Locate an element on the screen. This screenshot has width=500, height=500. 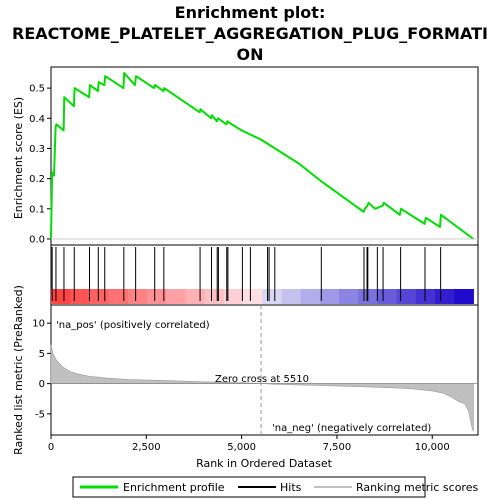
es-y-tick-label: 0.2 is located at coordinates (37, 179).